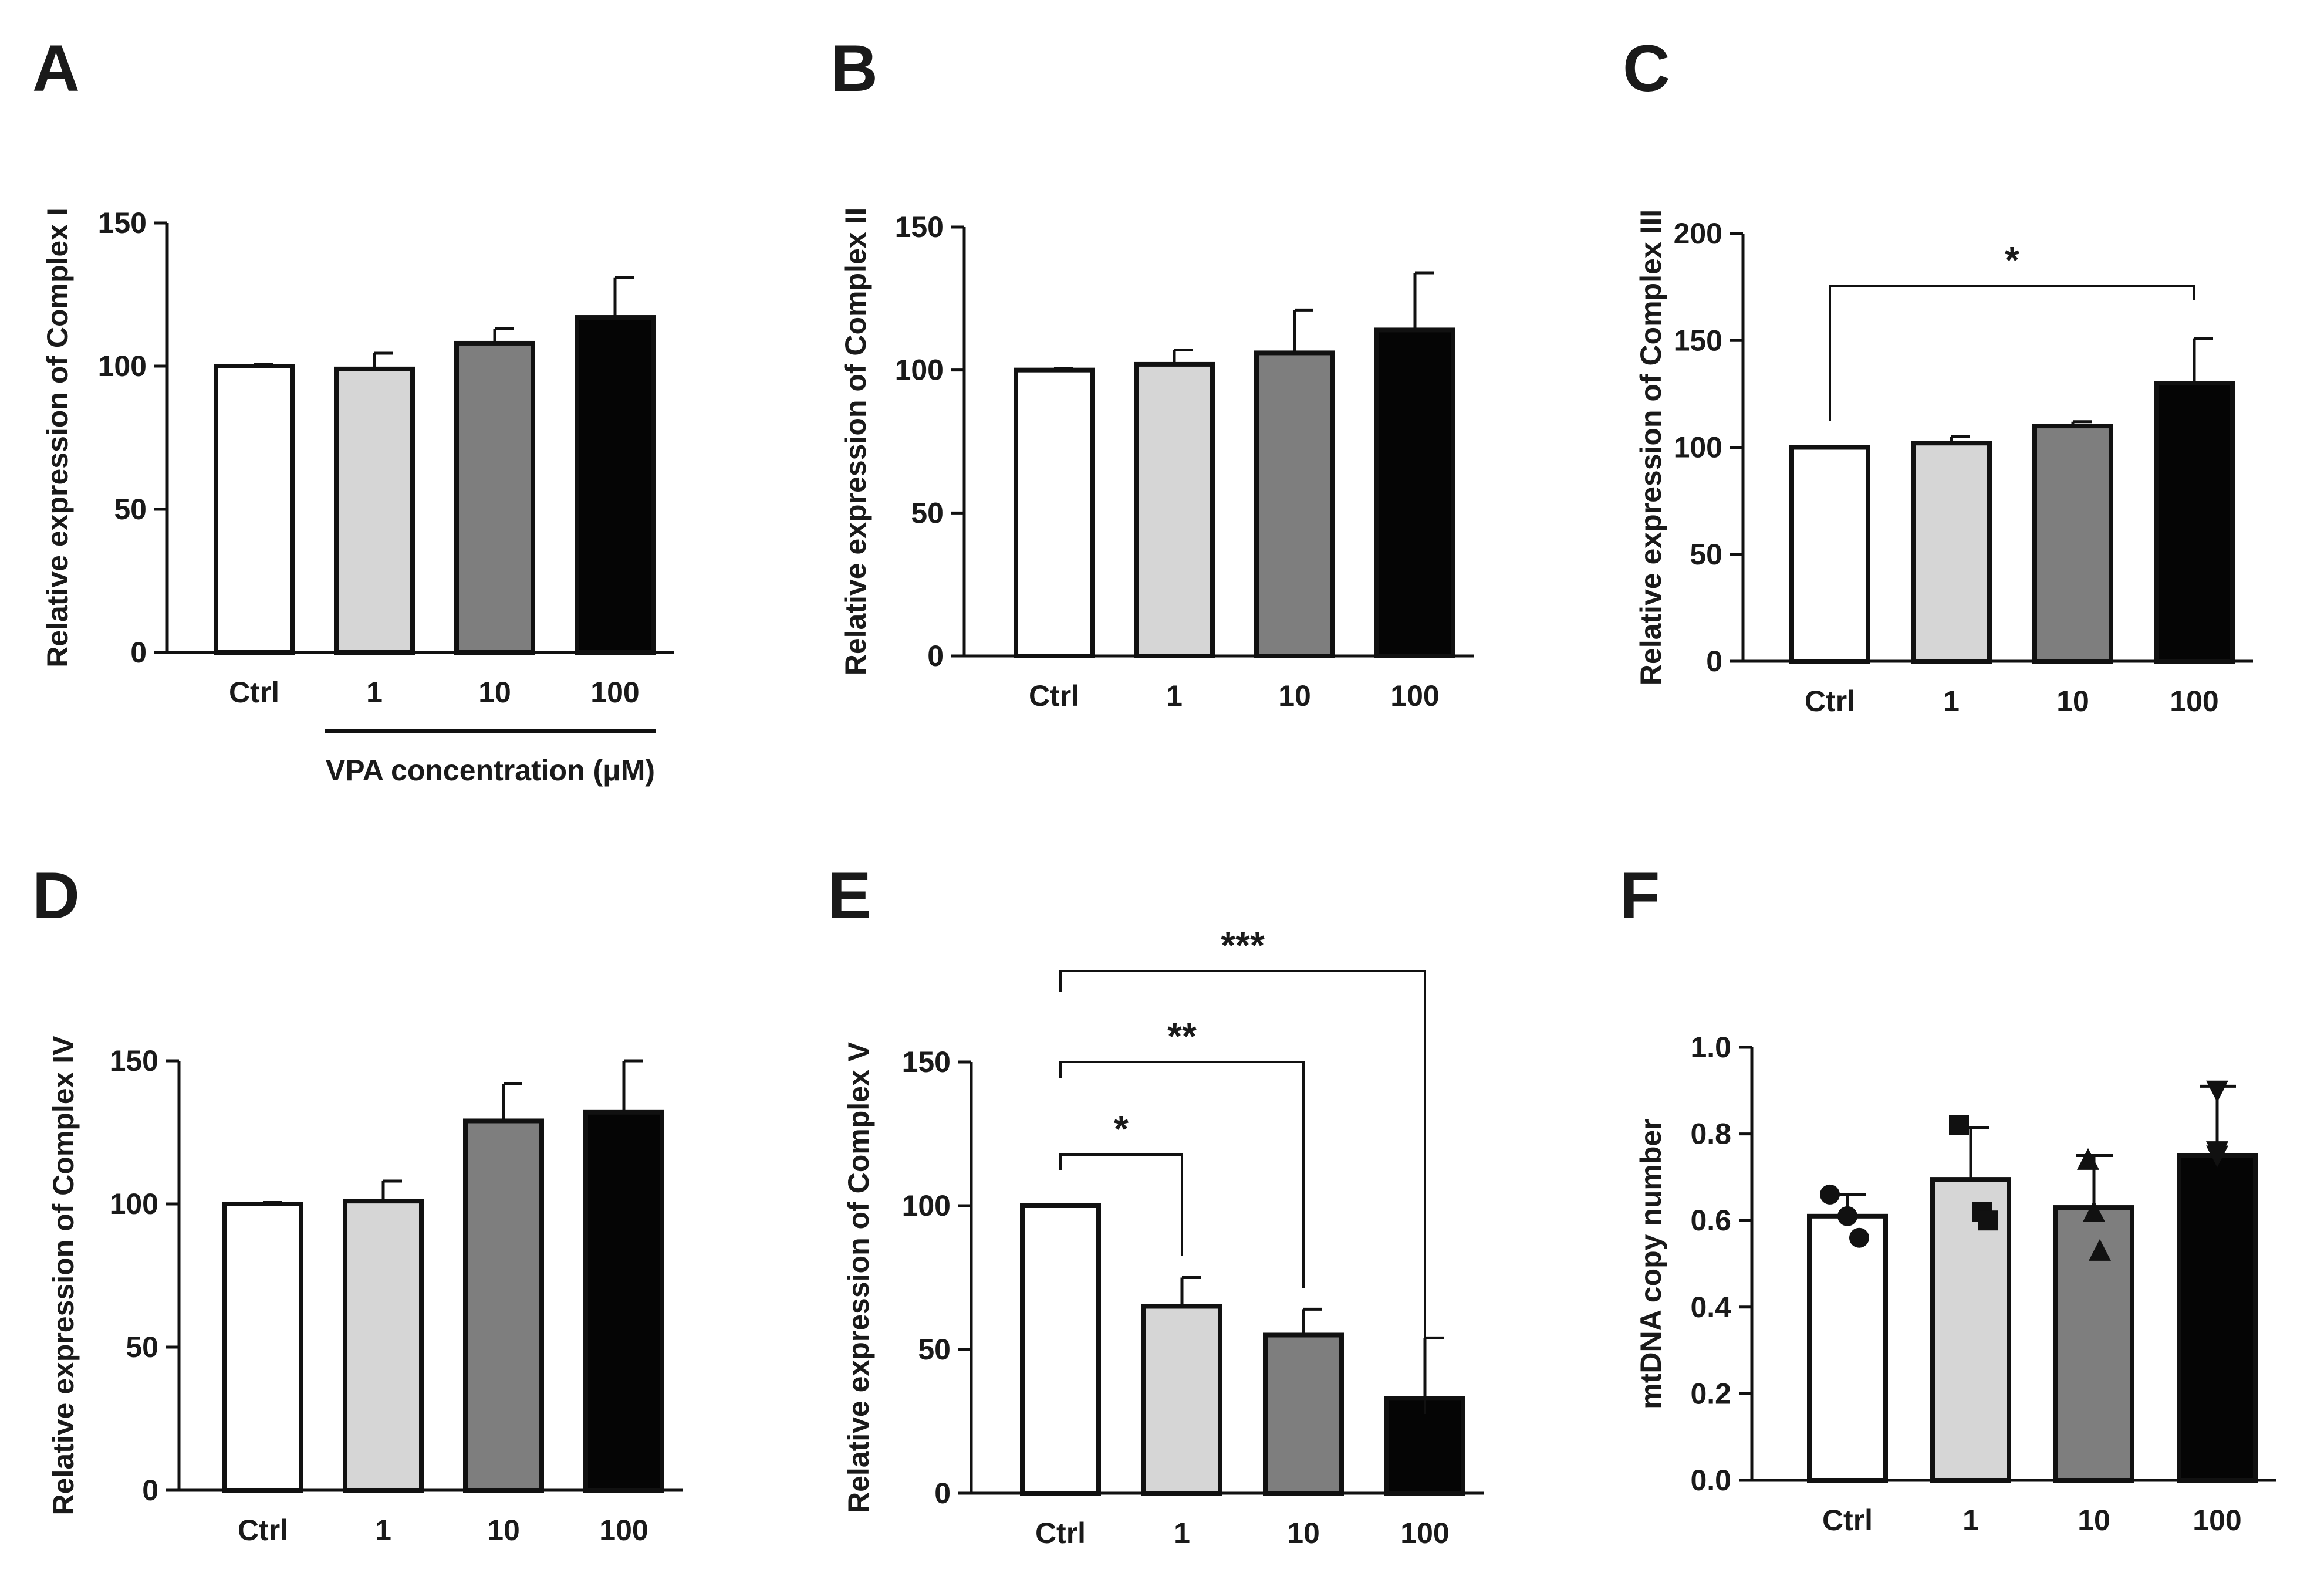 Image resolution: width=2324 pixels, height=1590 pixels. Describe the element at coordinates (491, 771) in the screenshot. I see `group-label: VPA concentration (μM)` at that location.